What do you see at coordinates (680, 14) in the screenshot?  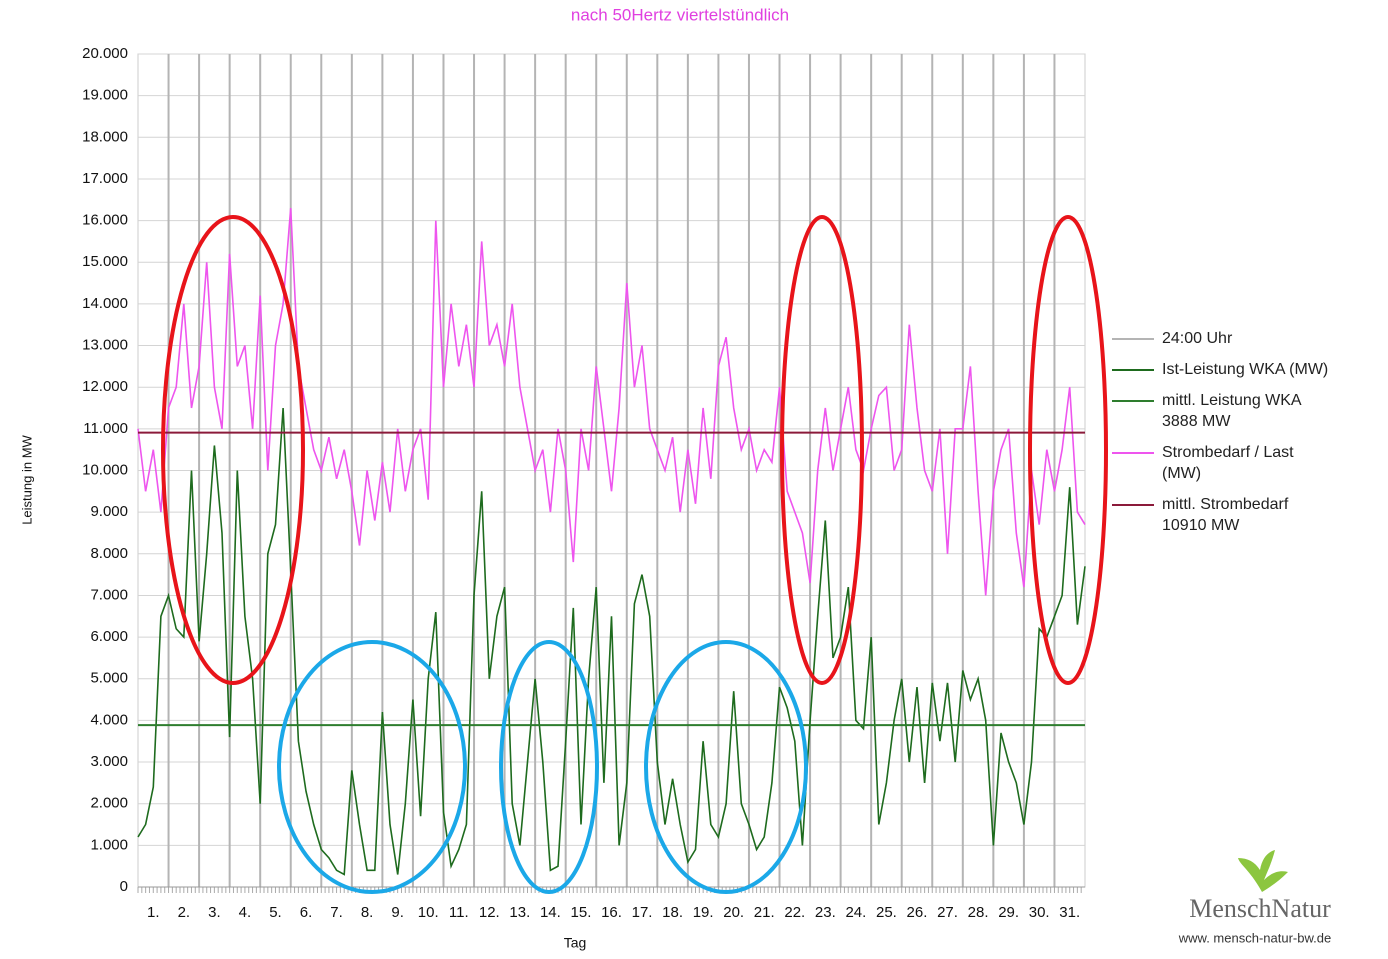 I see `chart-title: nach 50Hertz viertelstündlich` at bounding box center [680, 14].